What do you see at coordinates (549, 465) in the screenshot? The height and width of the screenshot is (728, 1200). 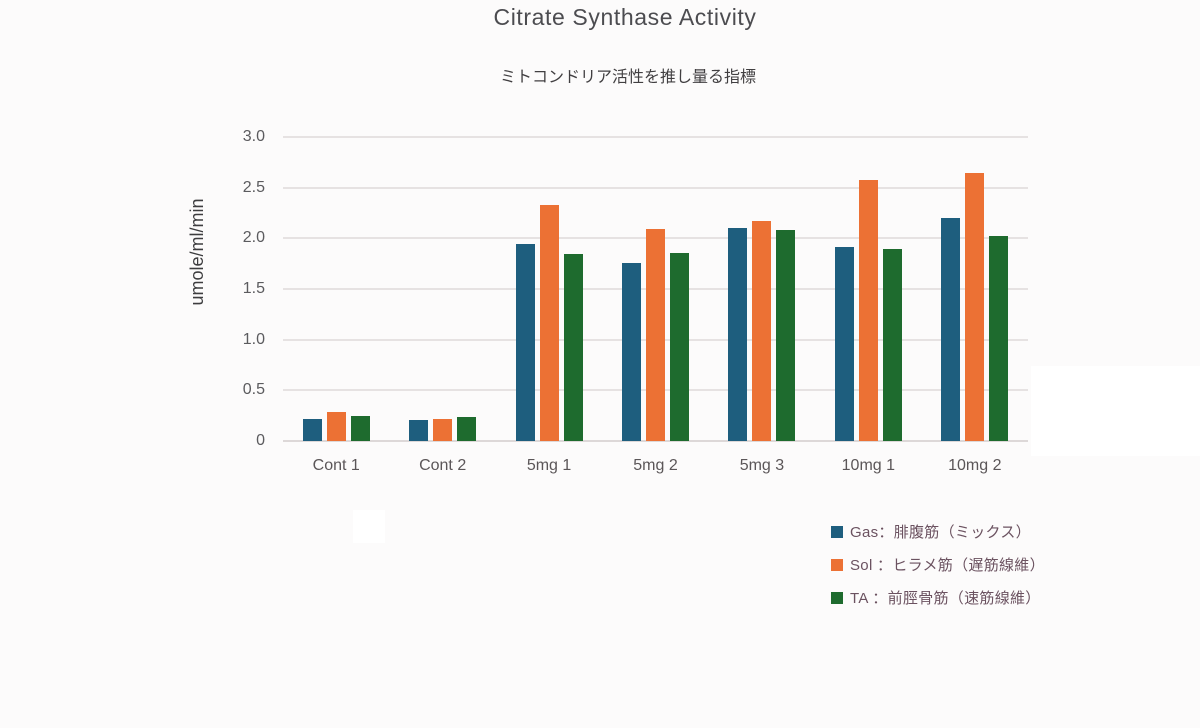 I see `x-tick-label: 5mg 1` at bounding box center [549, 465].